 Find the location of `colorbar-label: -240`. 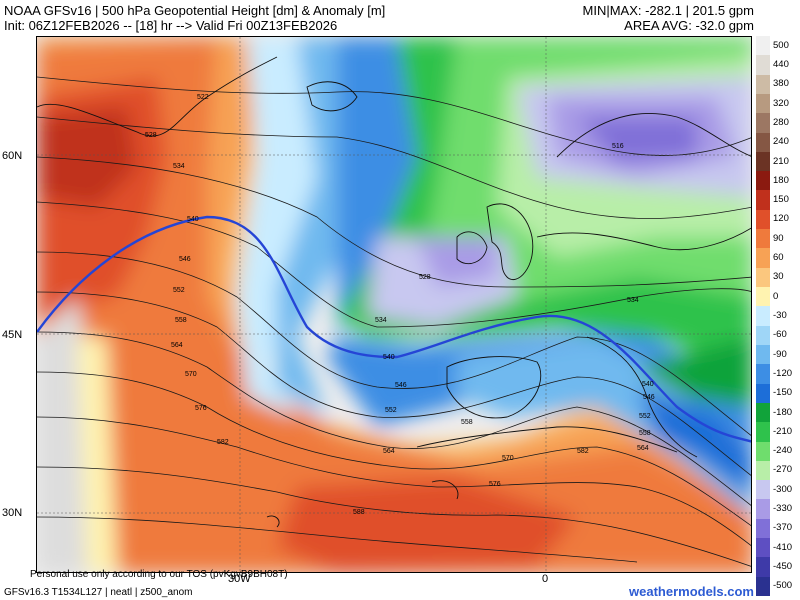

colorbar-label: -240 is located at coordinates (783, 451).